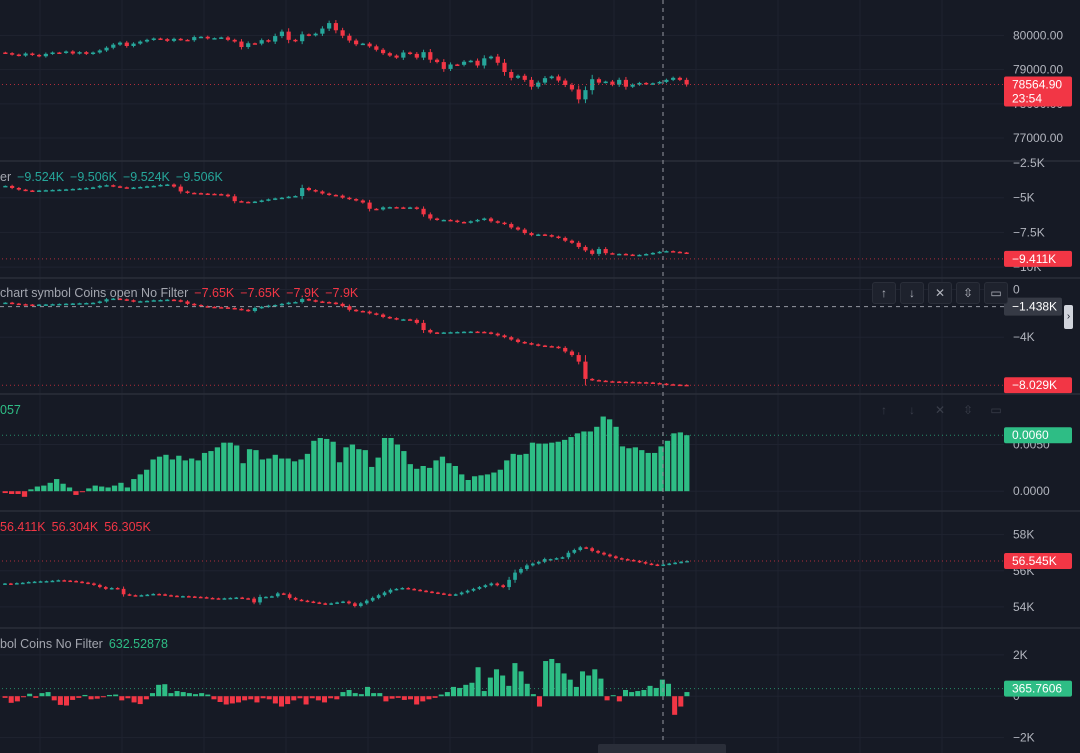 The height and width of the screenshot is (753, 1080). I want to click on legend-value: er, so click(6, 177).